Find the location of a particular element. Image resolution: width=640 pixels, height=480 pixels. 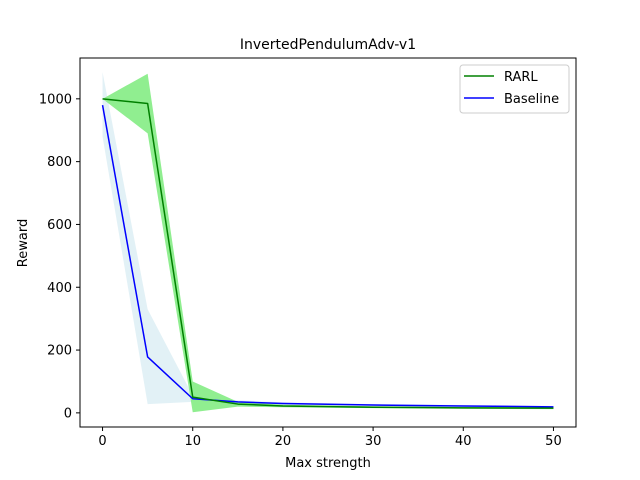

y-axis-label: Reward is located at coordinates (23, 243).